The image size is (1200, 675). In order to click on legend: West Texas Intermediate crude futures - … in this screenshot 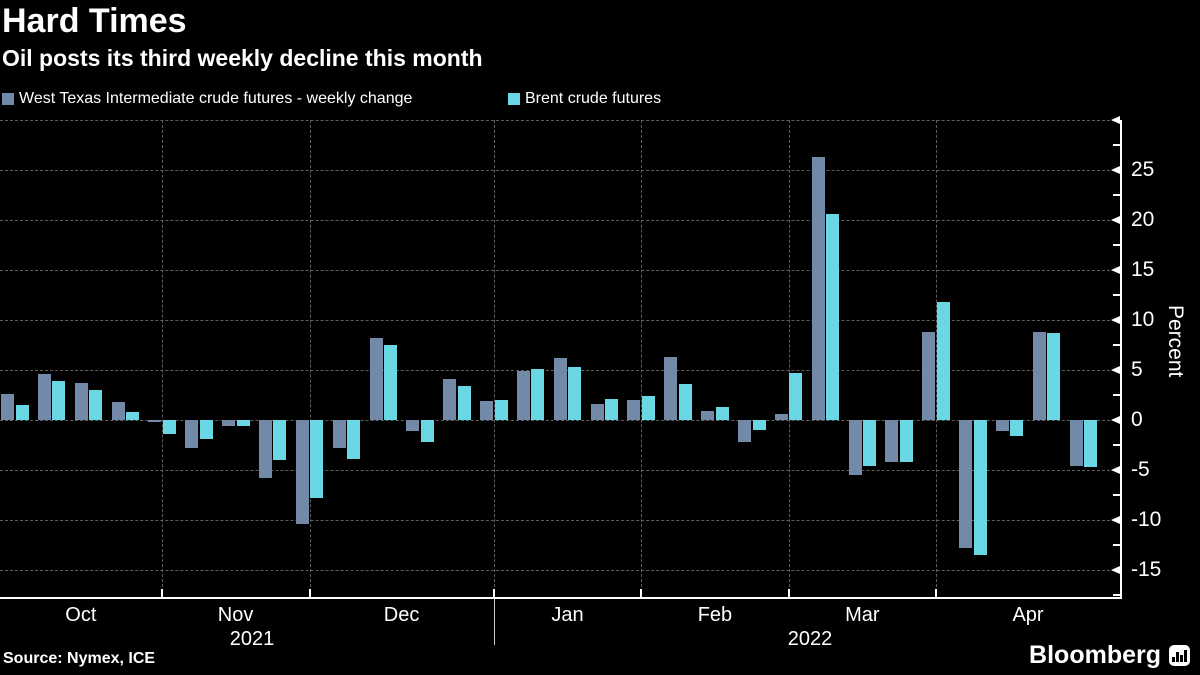, I will do `click(562, 100)`.